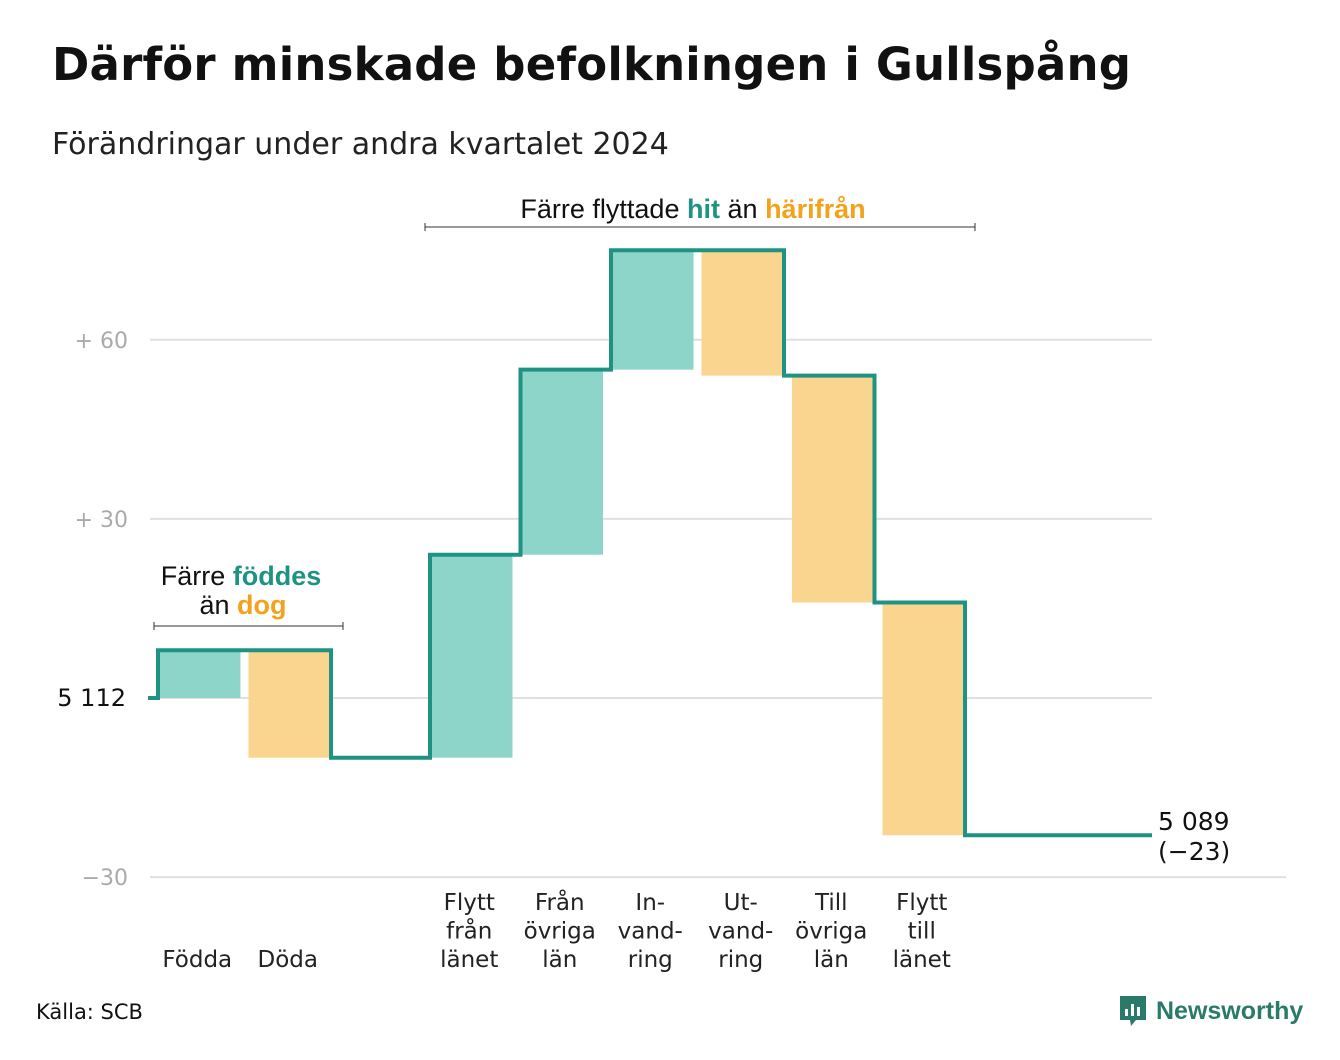 The height and width of the screenshot is (1060, 1340). What do you see at coordinates (197, 960) in the screenshot?
I see `category-label: Födda` at bounding box center [197, 960].